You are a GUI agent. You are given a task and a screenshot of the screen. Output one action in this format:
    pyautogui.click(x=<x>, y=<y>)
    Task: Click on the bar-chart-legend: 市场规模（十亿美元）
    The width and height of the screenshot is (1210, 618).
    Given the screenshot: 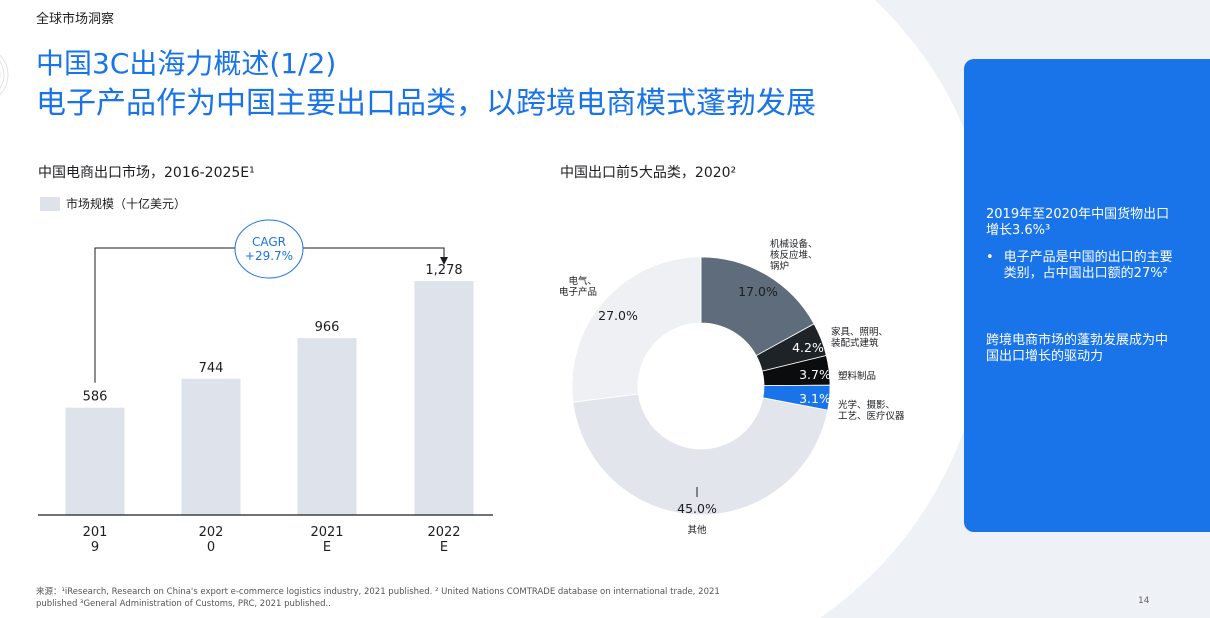 What is the action you would take?
    pyautogui.click(x=113, y=203)
    